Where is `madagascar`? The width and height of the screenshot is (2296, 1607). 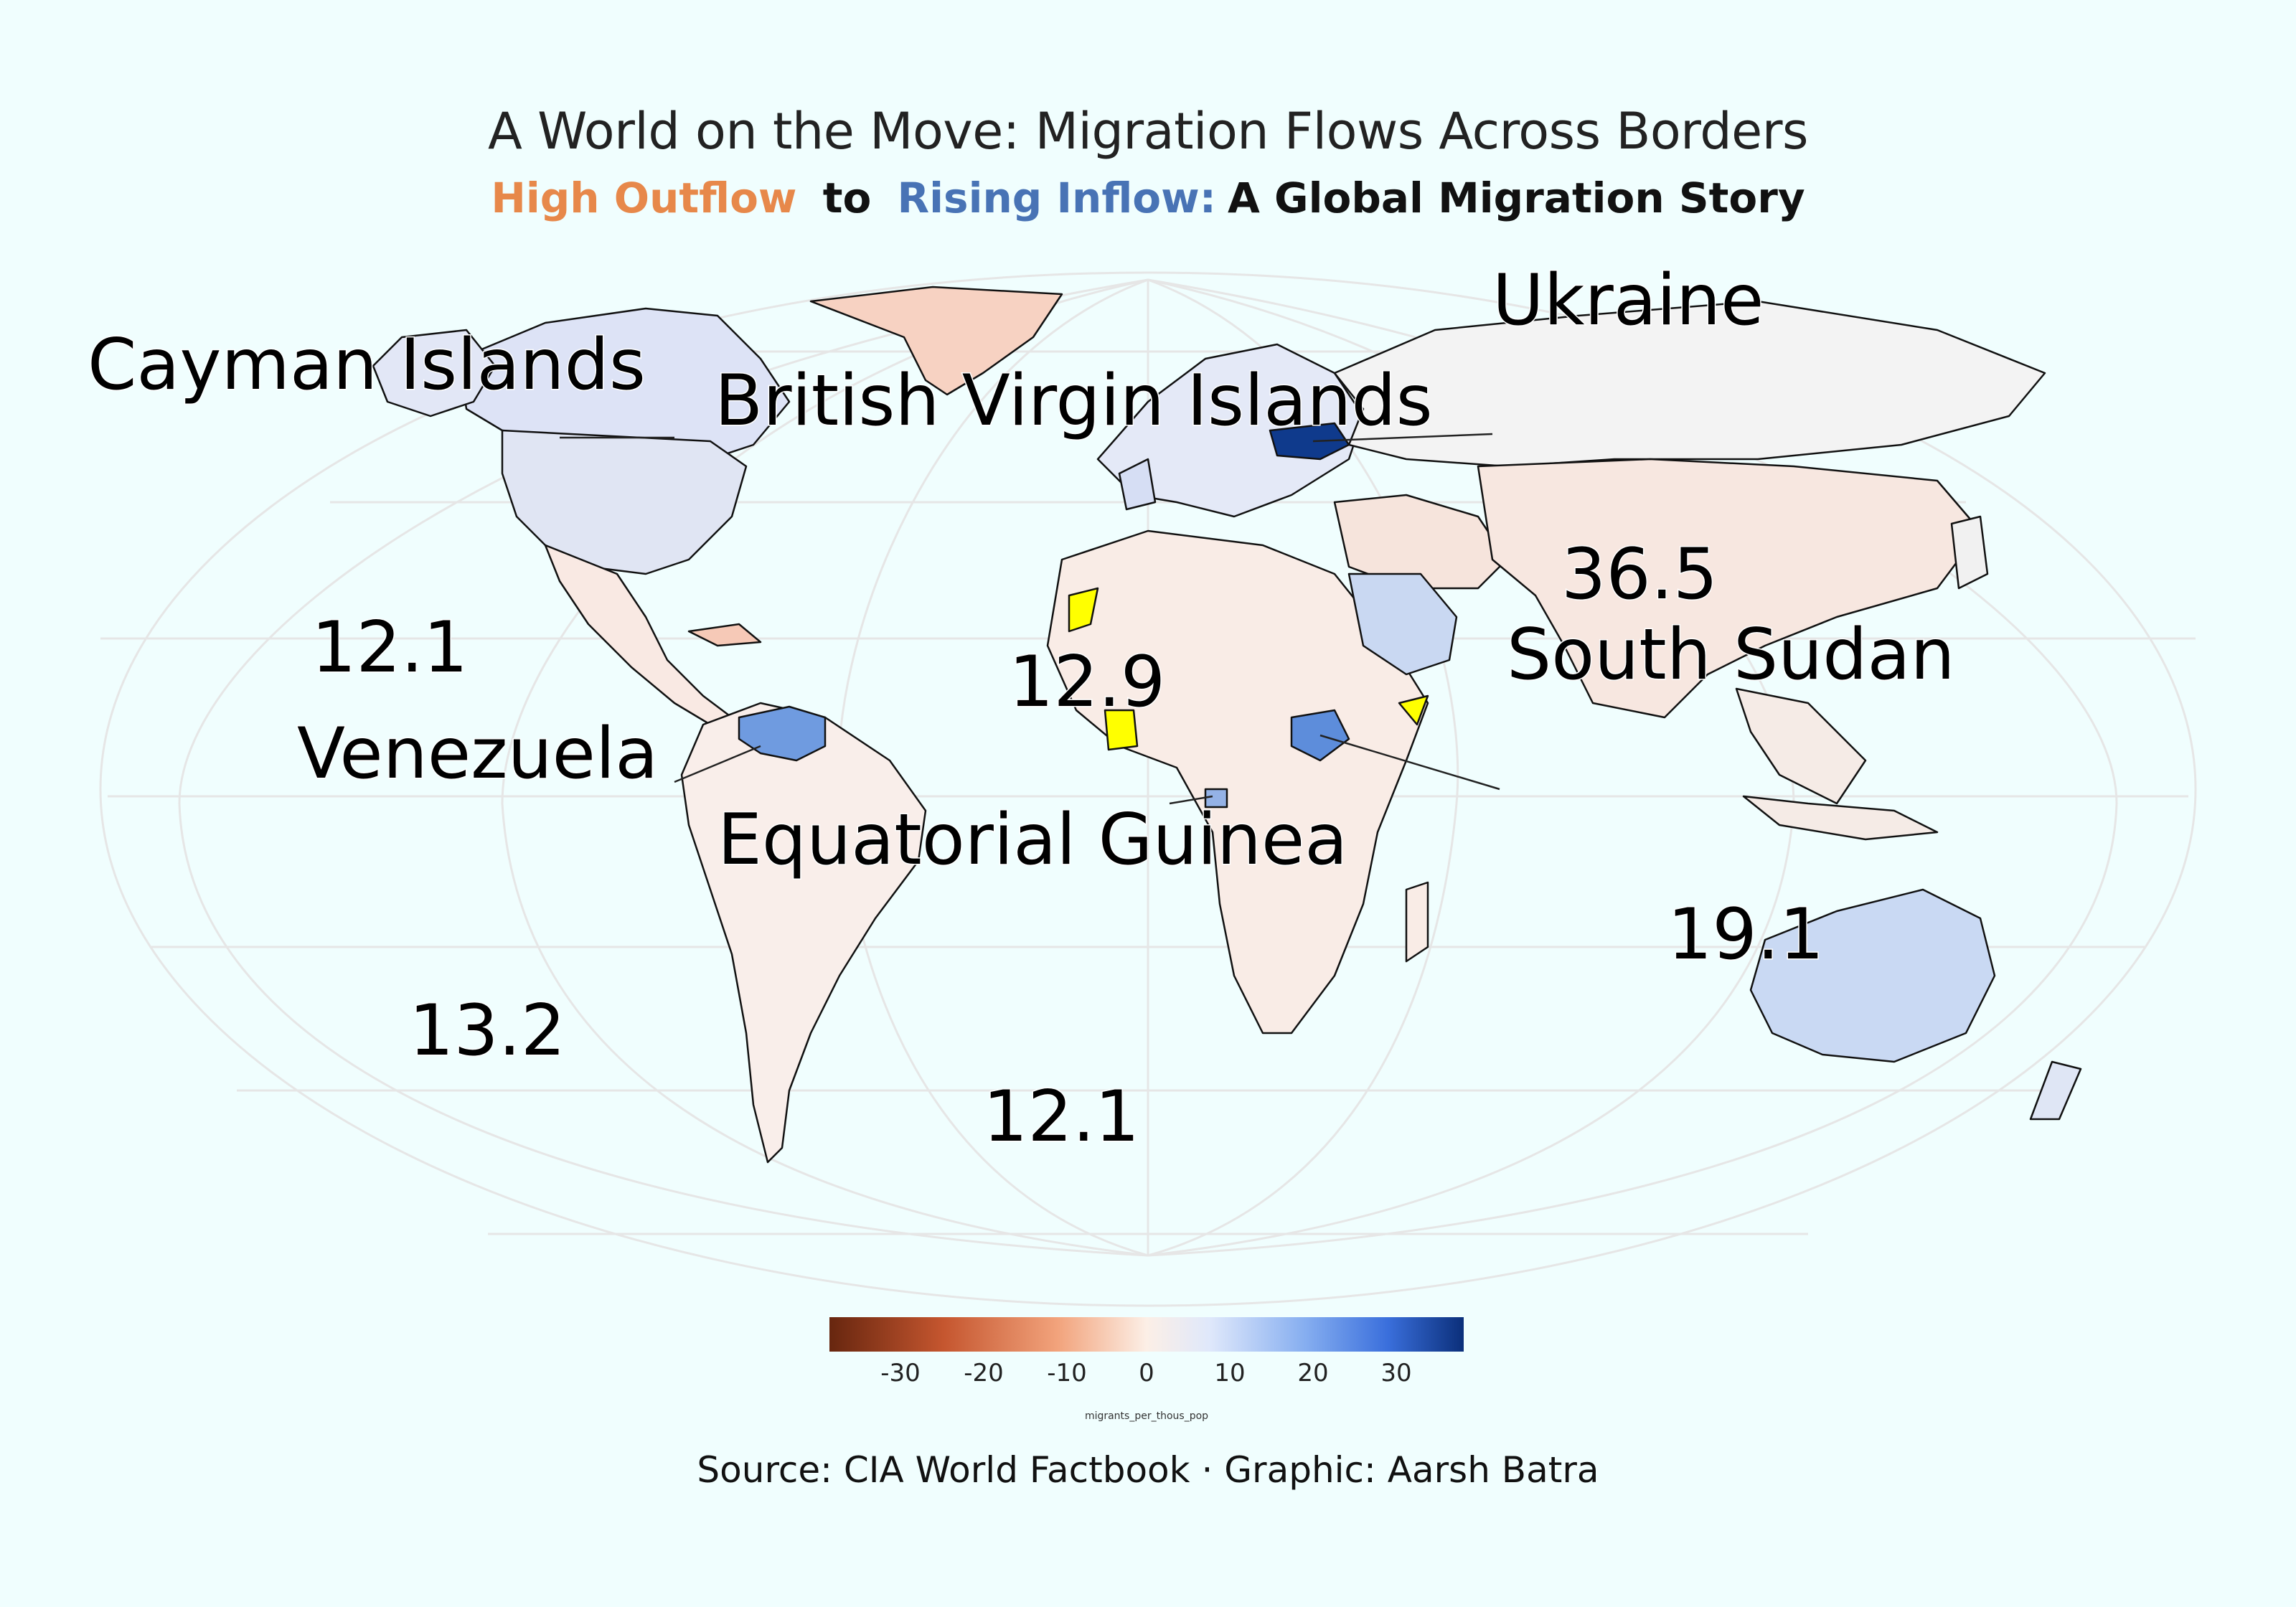
madagascar is located at coordinates (1417, 922).